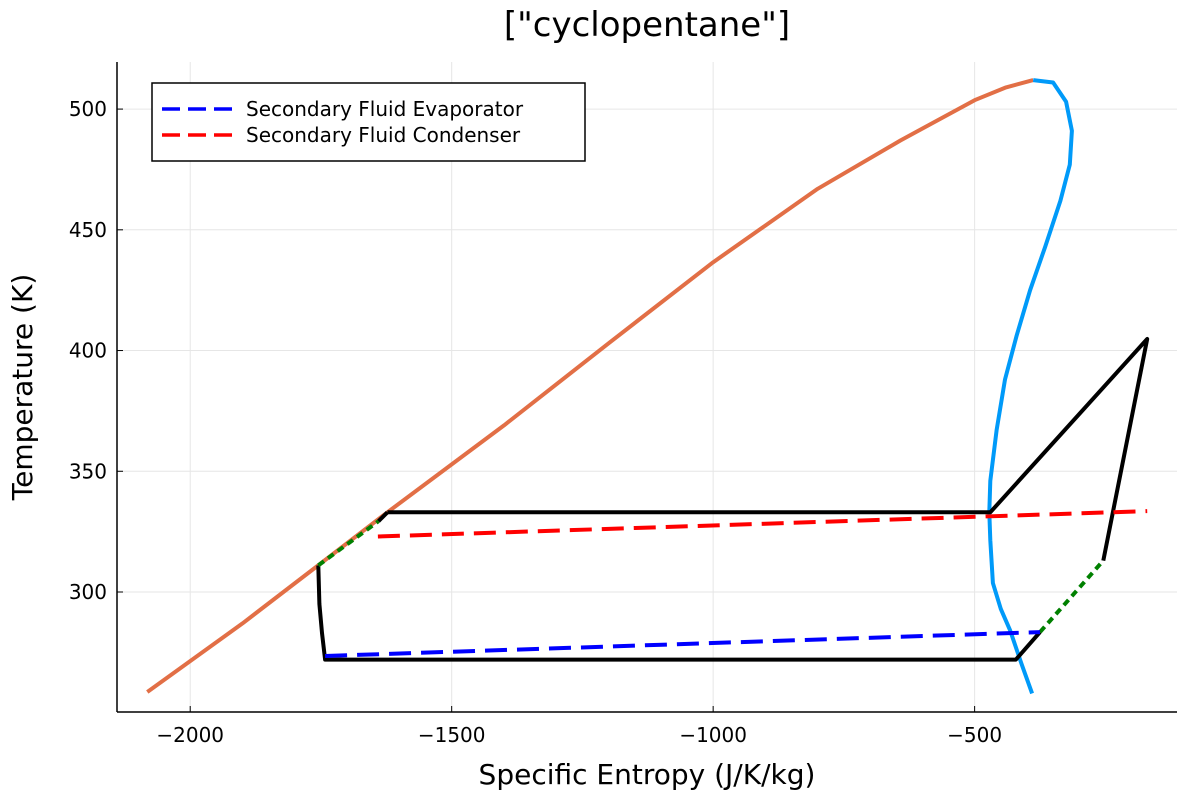 The image size is (1200, 804). What do you see at coordinates (88, 351) in the screenshot?
I see `y-tick-label: 400` at bounding box center [88, 351].